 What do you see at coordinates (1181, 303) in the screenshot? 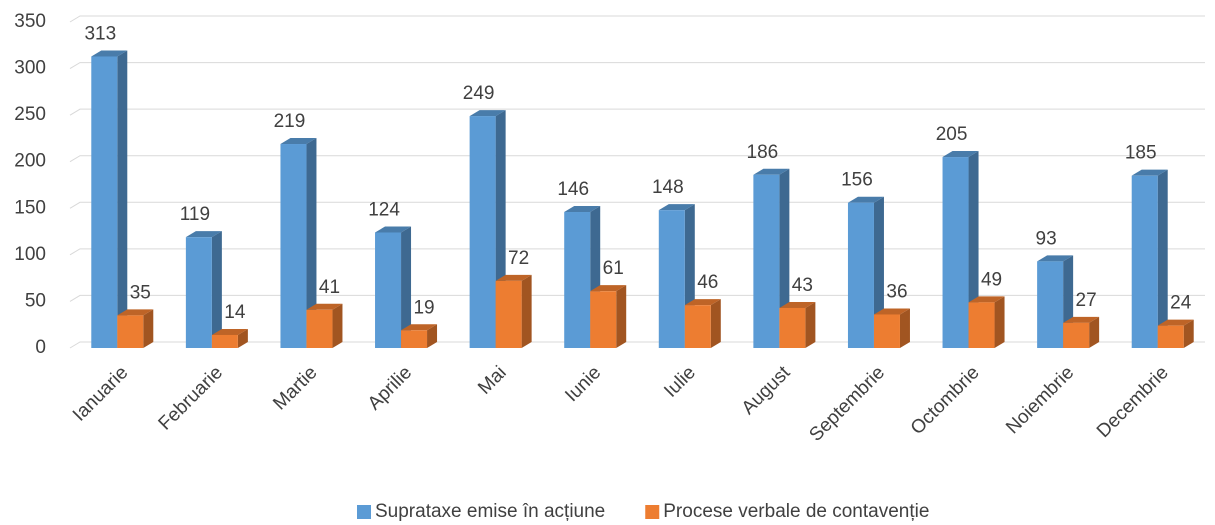
I see `data-label: 24` at bounding box center [1181, 303].